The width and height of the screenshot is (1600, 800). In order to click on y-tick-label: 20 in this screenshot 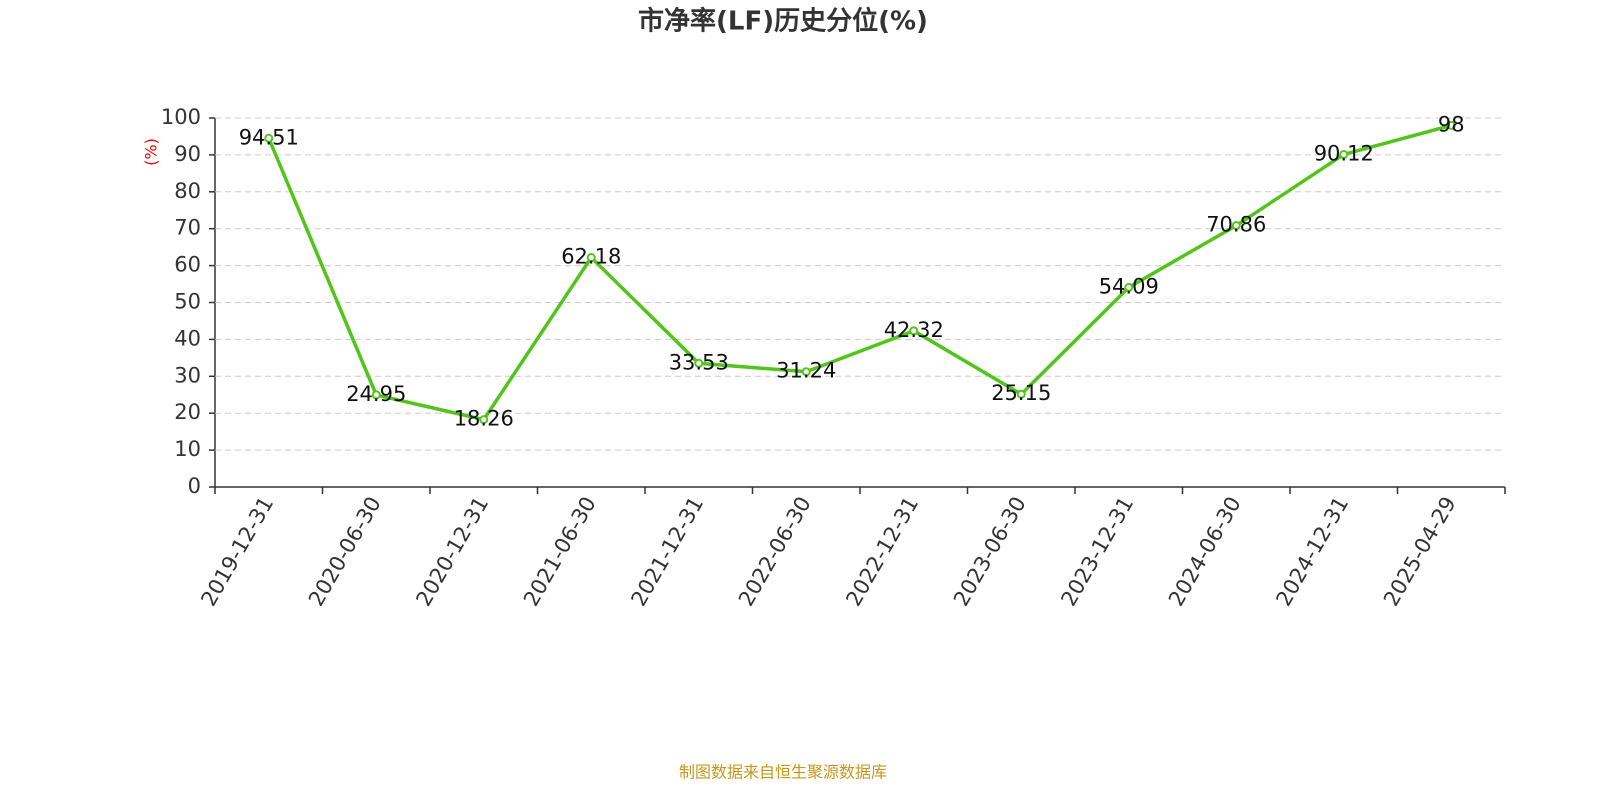, I will do `click(187, 412)`.